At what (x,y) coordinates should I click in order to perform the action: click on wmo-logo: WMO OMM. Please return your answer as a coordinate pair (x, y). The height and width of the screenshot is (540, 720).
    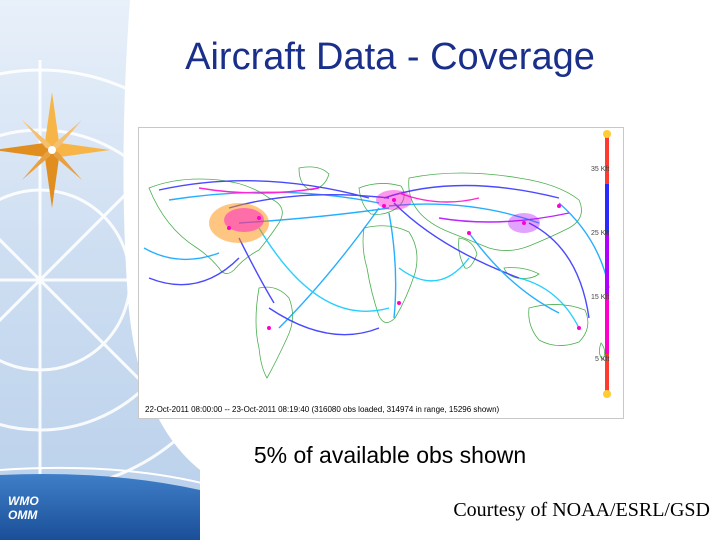
    Looking at the image, I should click on (23, 508).